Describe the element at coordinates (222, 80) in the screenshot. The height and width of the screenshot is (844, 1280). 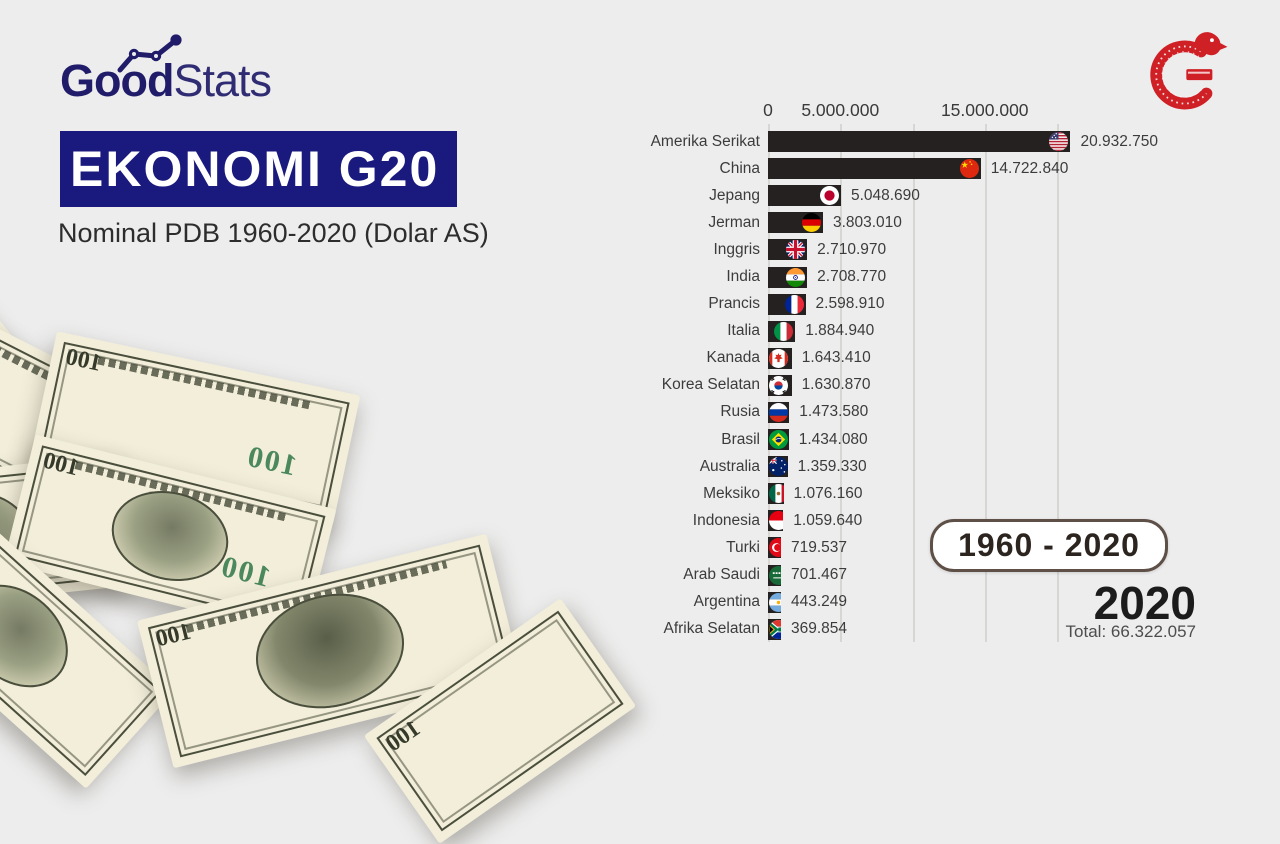
I see `logo-text-light: Stats` at that location.